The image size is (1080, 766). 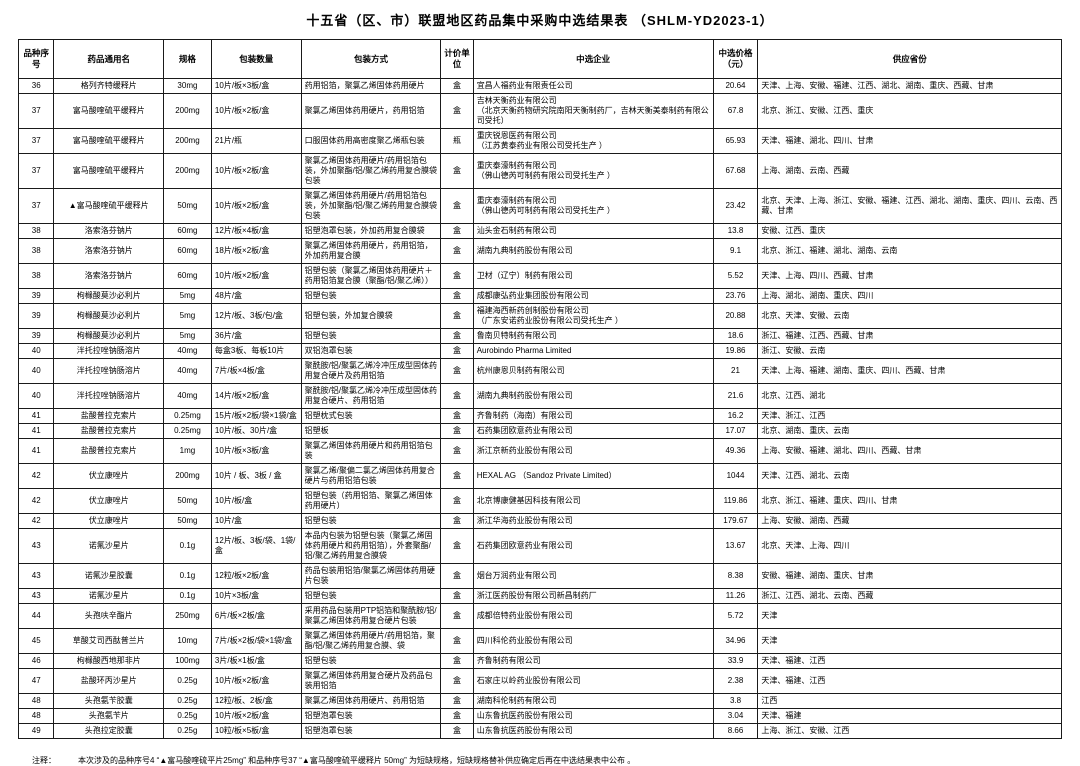 I want to click on cell-price: 13.8, so click(x=735, y=231).